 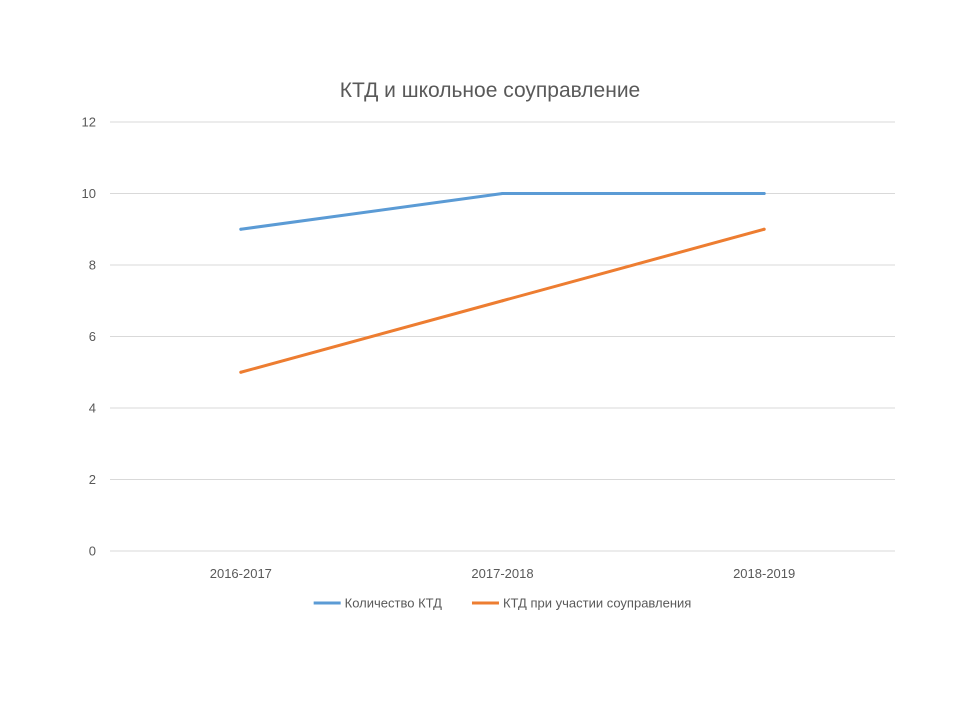 What do you see at coordinates (92, 479) in the screenshot?
I see `y-tick-label: 2` at bounding box center [92, 479].